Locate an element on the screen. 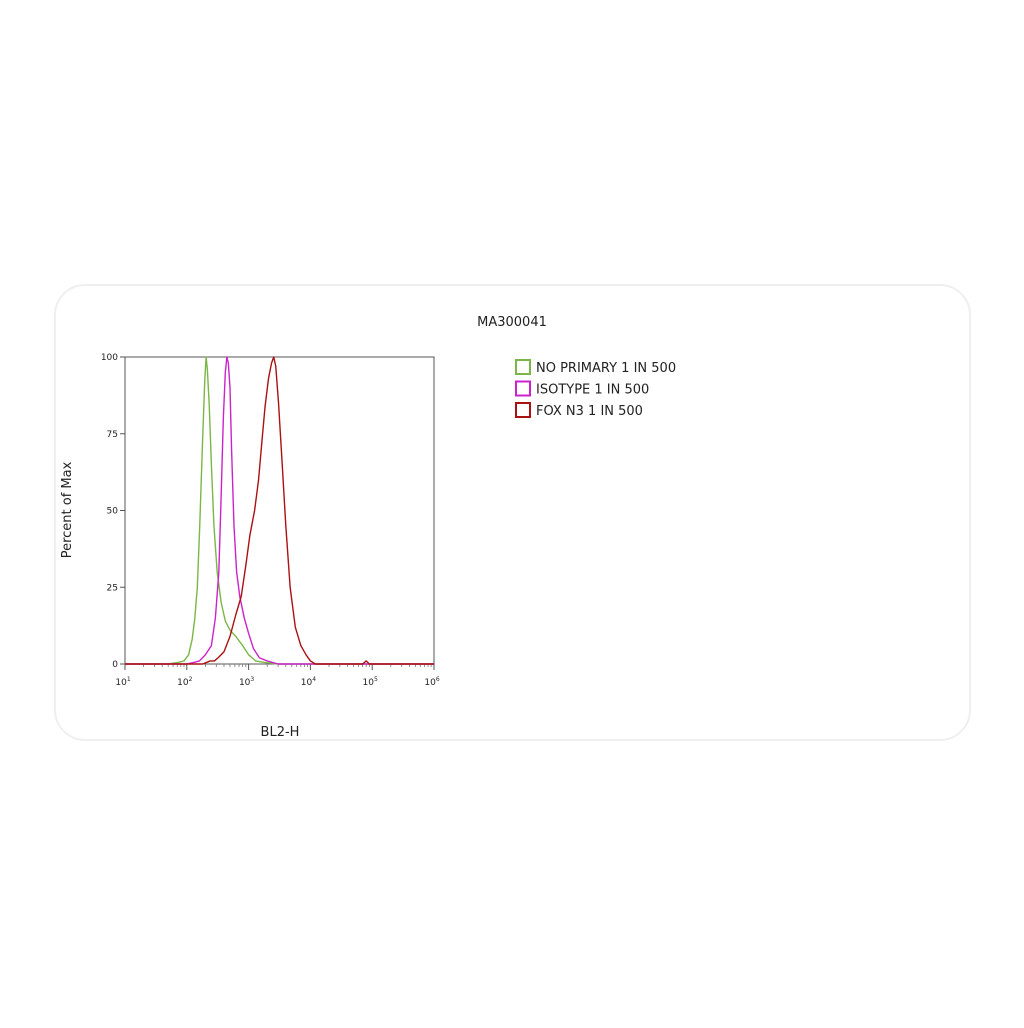 The image size is (1024, 1028). plot-area is located at coordinates (279, 510).